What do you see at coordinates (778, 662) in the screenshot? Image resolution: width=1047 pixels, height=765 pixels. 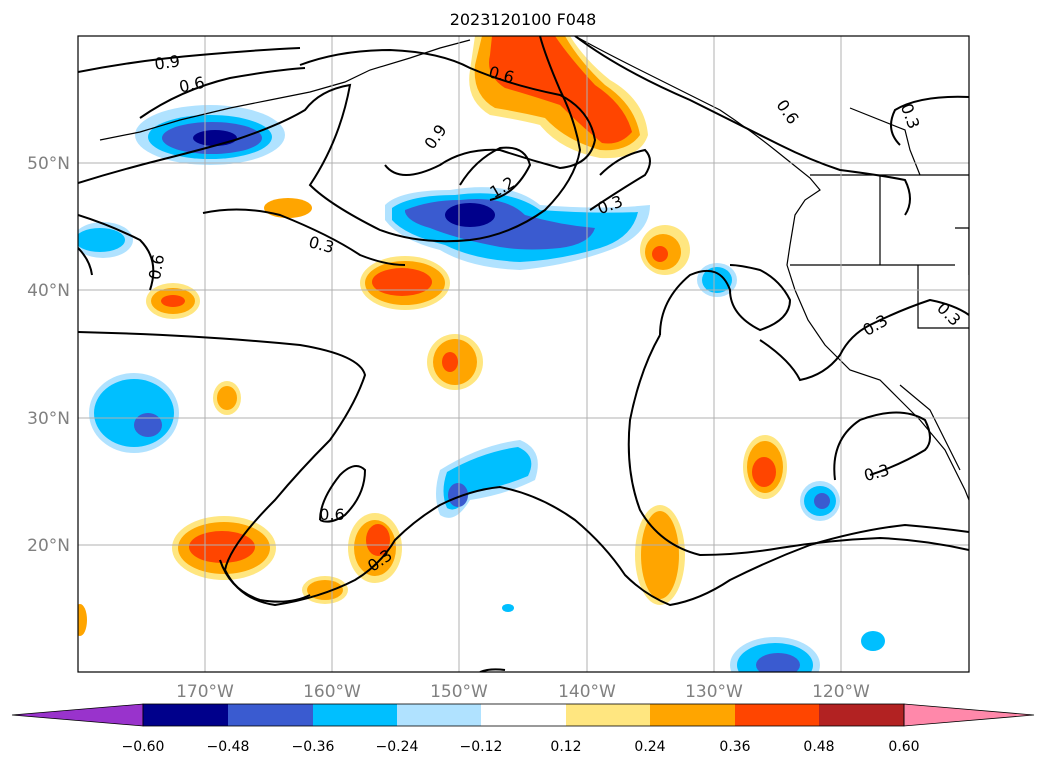 I see `shade-neg-f-inner` at bounding box center [778, 662].